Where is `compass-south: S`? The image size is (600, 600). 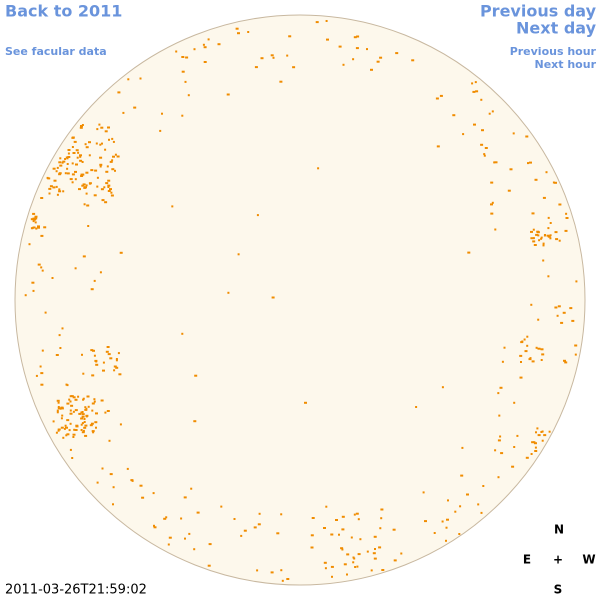 compass-south: S is located at coordinates (558, 590).